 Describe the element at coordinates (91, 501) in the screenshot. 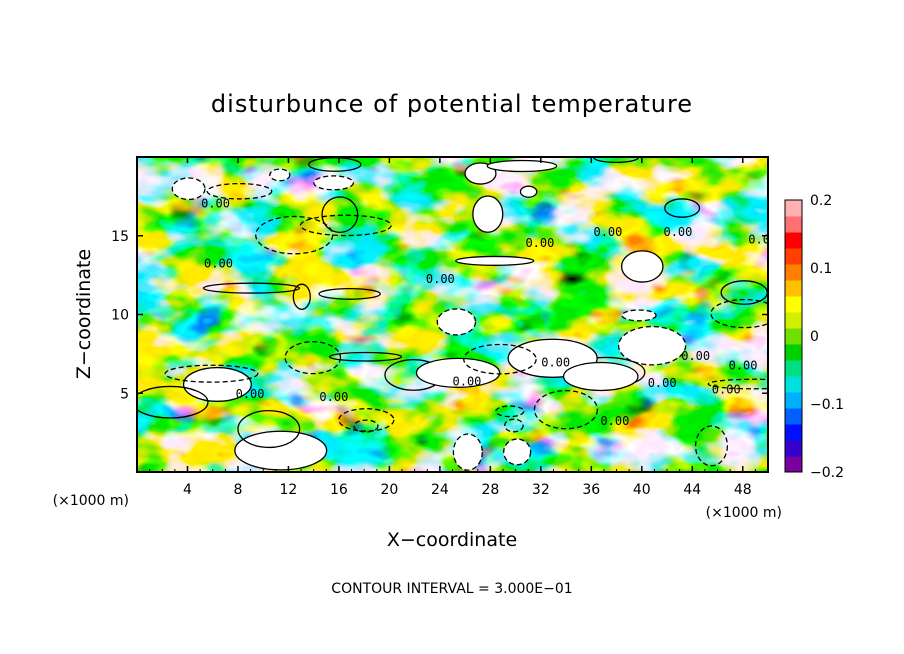

I see `y-axis-unit: (×1000 m)` at that location.